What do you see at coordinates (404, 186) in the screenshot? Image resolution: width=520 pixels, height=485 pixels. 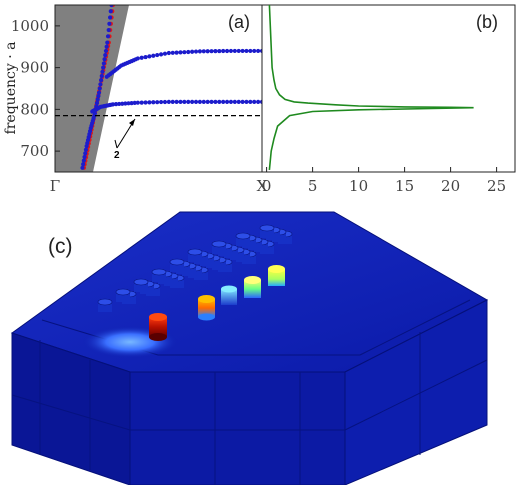 I see `x-tick-label: 15` at bounding box center [404, 186].